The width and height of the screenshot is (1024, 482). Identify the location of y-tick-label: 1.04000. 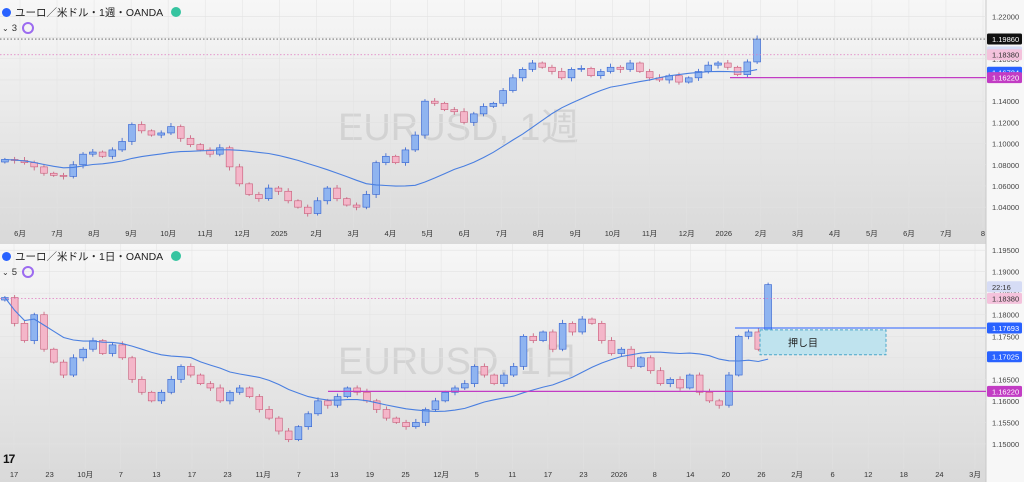
(1005, 207).